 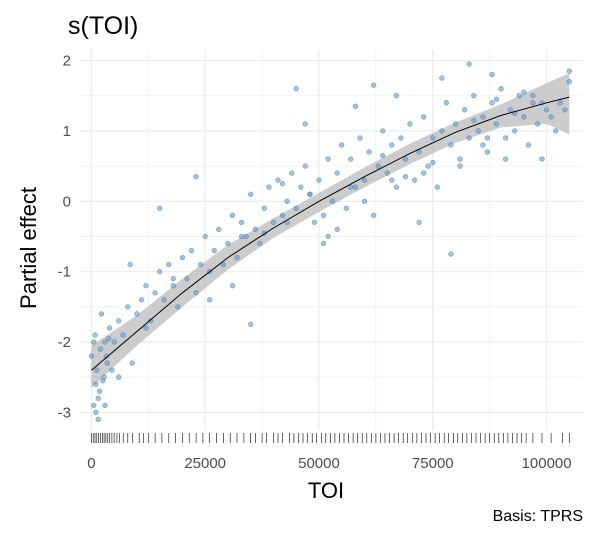 What do you see at coordinates (67, 61) in the screenshot?
I see `y-tick-label: 2` at bounding box center [67, 61].